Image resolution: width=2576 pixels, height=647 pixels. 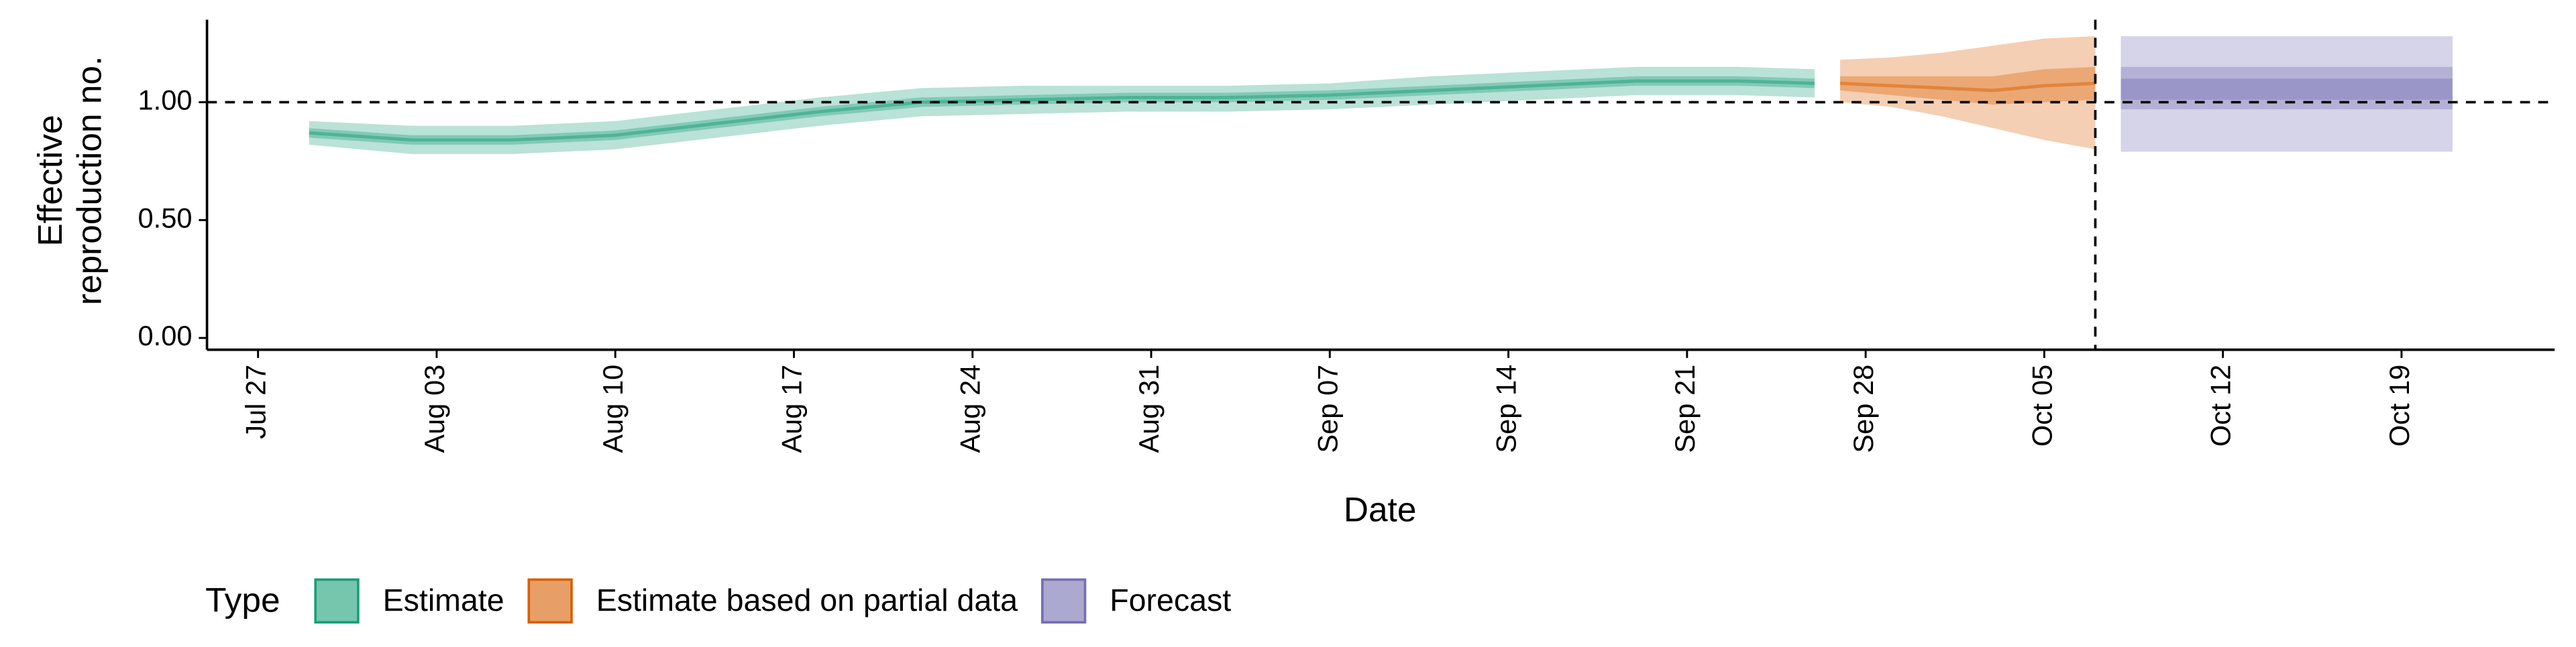 What do you see at coordinates (434, 409) in the screenshot?
I see `x-tick-label: Aug 03` at bounding box center [434, 409].